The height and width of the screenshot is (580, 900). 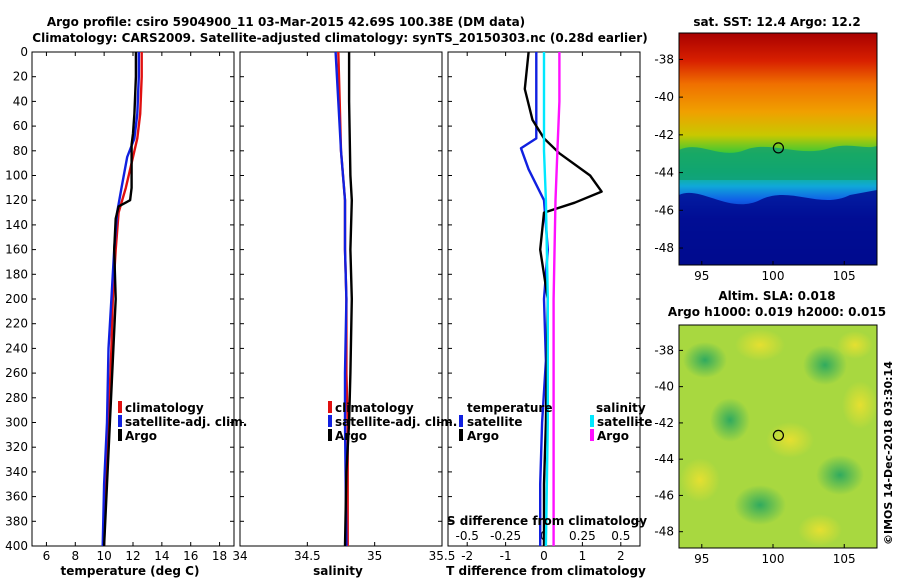 What do you see at coordinates (620, 536) in the screenshot?
I see `top-x-tick-label: 0.5` at bounding box center [620, 536].